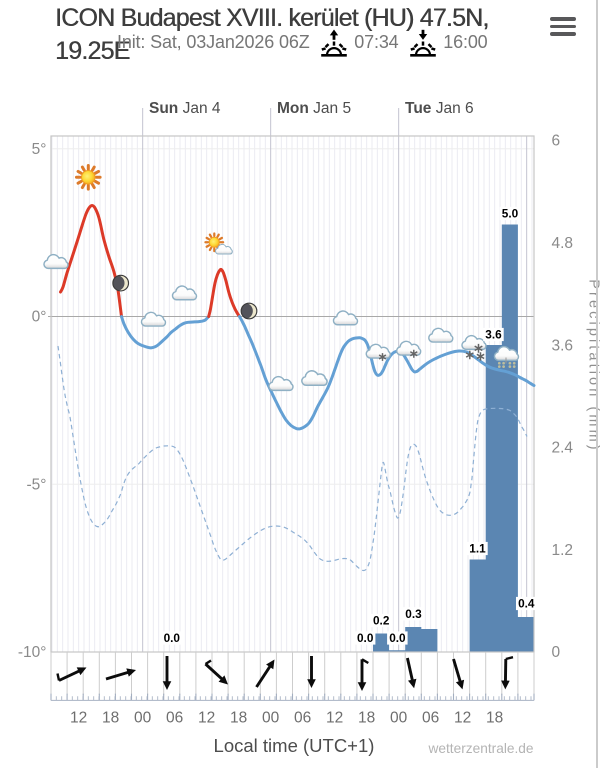 The image size is (600, 768). I want to click on svg-text: Mon Jan 5, so click(314, 108).